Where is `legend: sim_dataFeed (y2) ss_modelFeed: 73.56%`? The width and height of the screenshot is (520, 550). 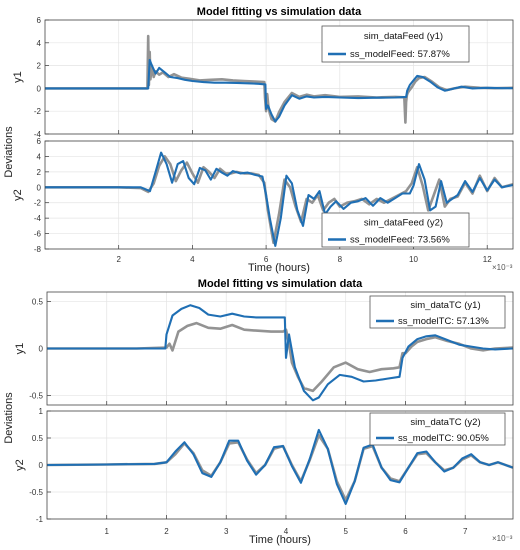
legend: sim_dataFeed (y2) ss_modelFeed: 73.56% is located at coordinates (395, 230).